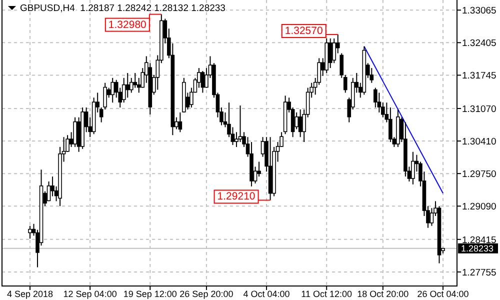 This screenshot has width=500, height=300. What do you see at coordinates (479, 174) in the screenshot?
I see `y-tick-label: 1.29750` at bounding box center [479, 174].